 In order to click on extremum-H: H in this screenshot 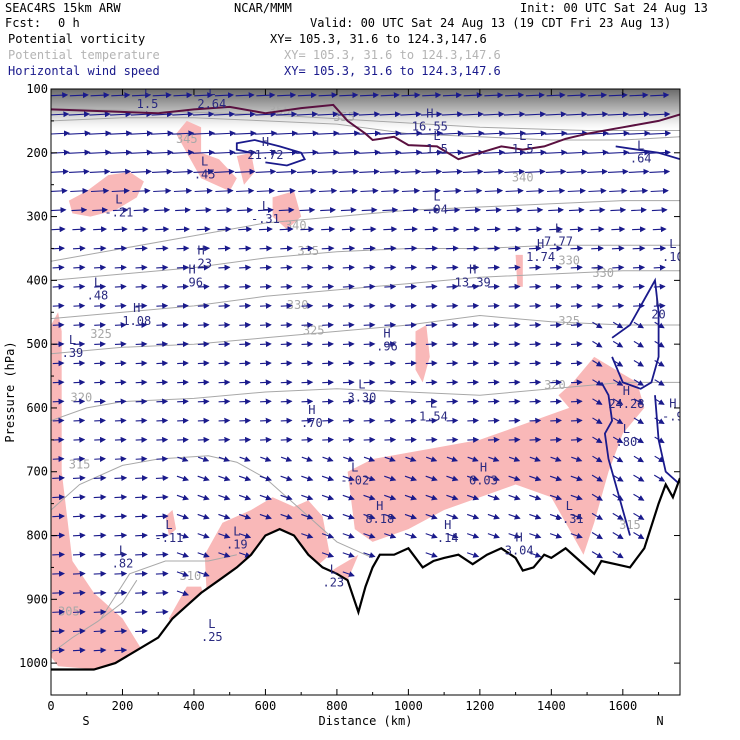, I will do `click(472, 270)`.